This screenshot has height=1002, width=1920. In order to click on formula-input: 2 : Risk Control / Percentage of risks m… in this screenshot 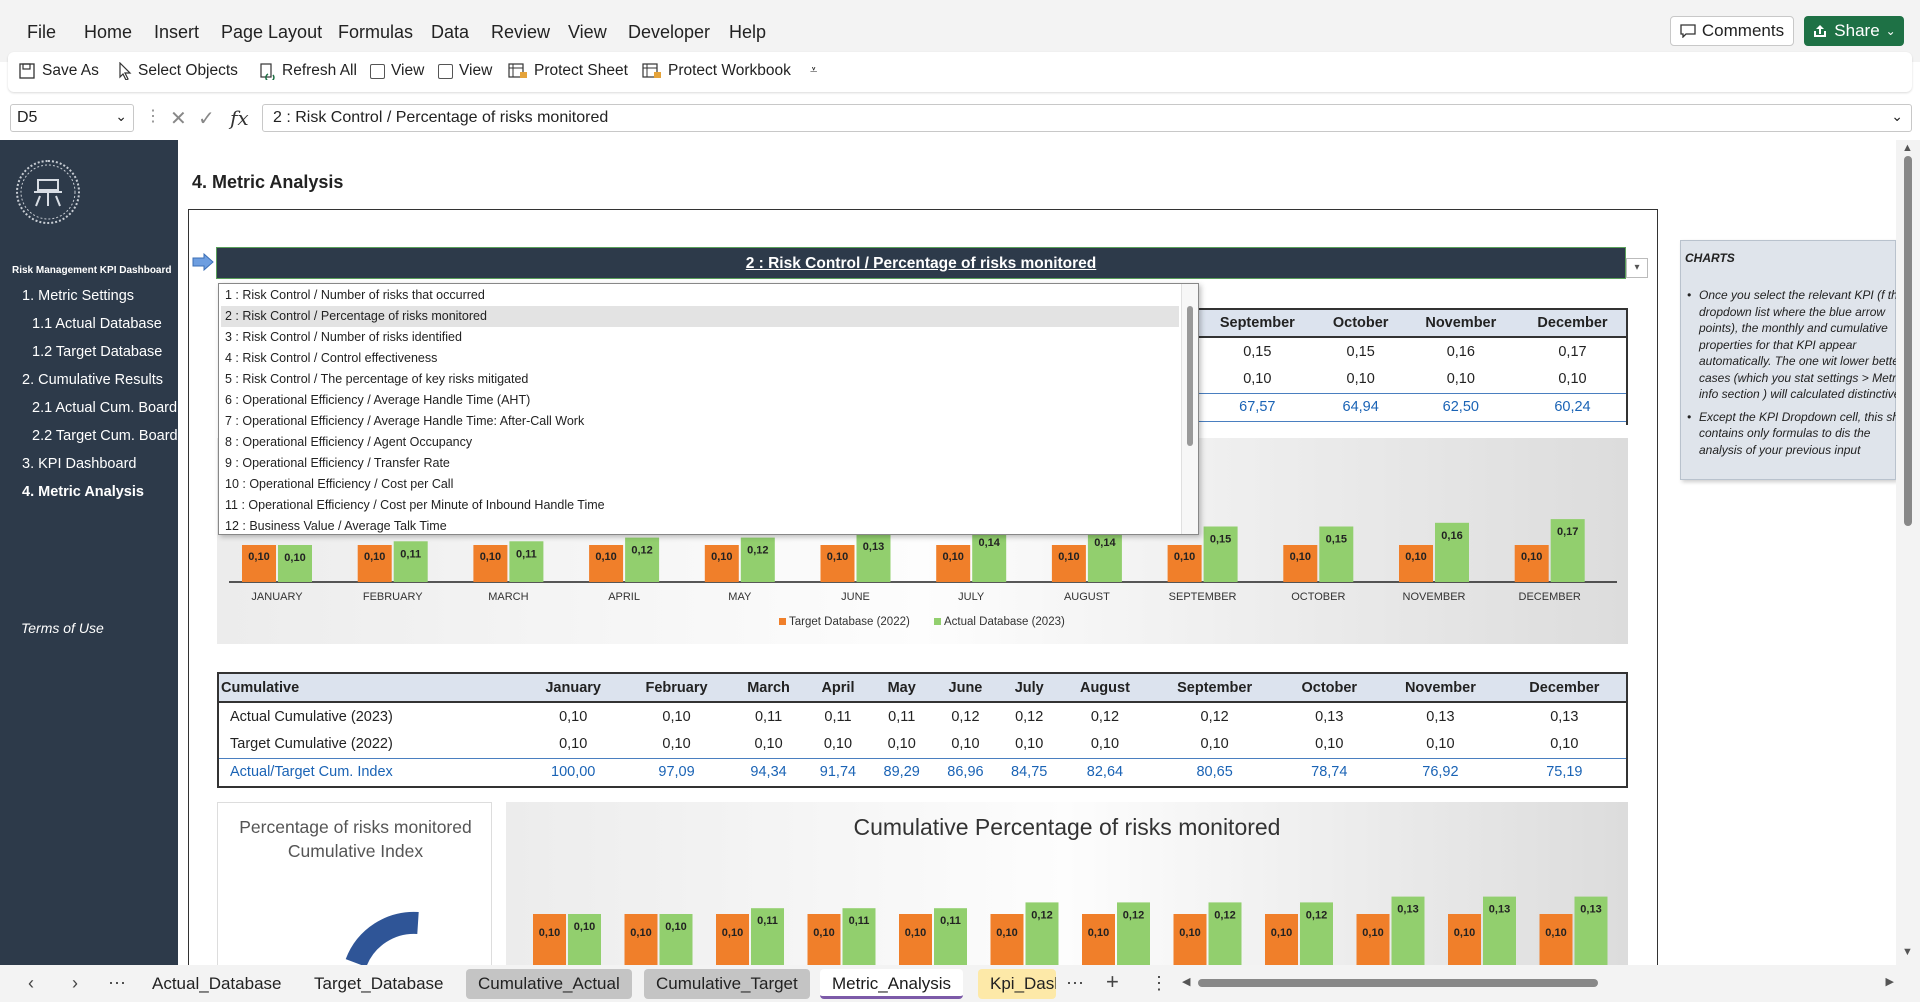, I will do `click(1087, 118)`.